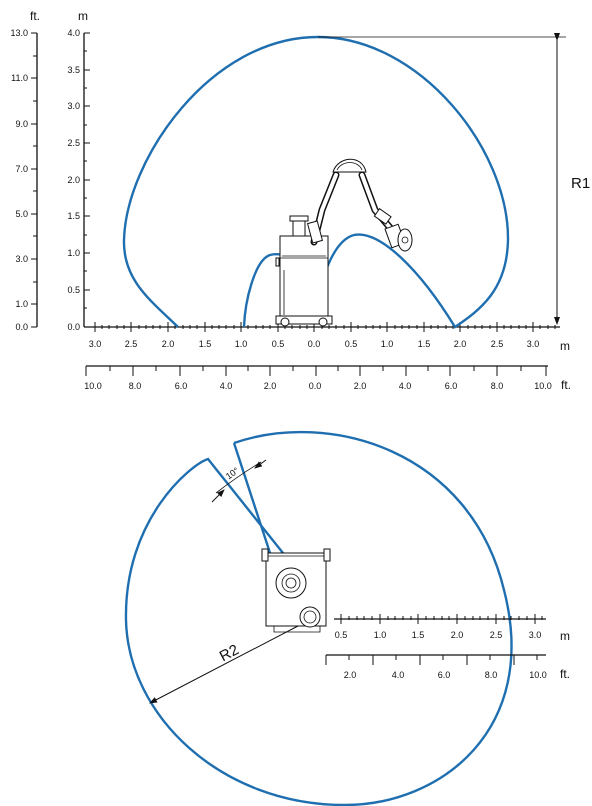  What do you see at coordinates (35, 16) in the screenshot?
I see `ft-axis-unit: ft.` at bounding box center [35, 16].